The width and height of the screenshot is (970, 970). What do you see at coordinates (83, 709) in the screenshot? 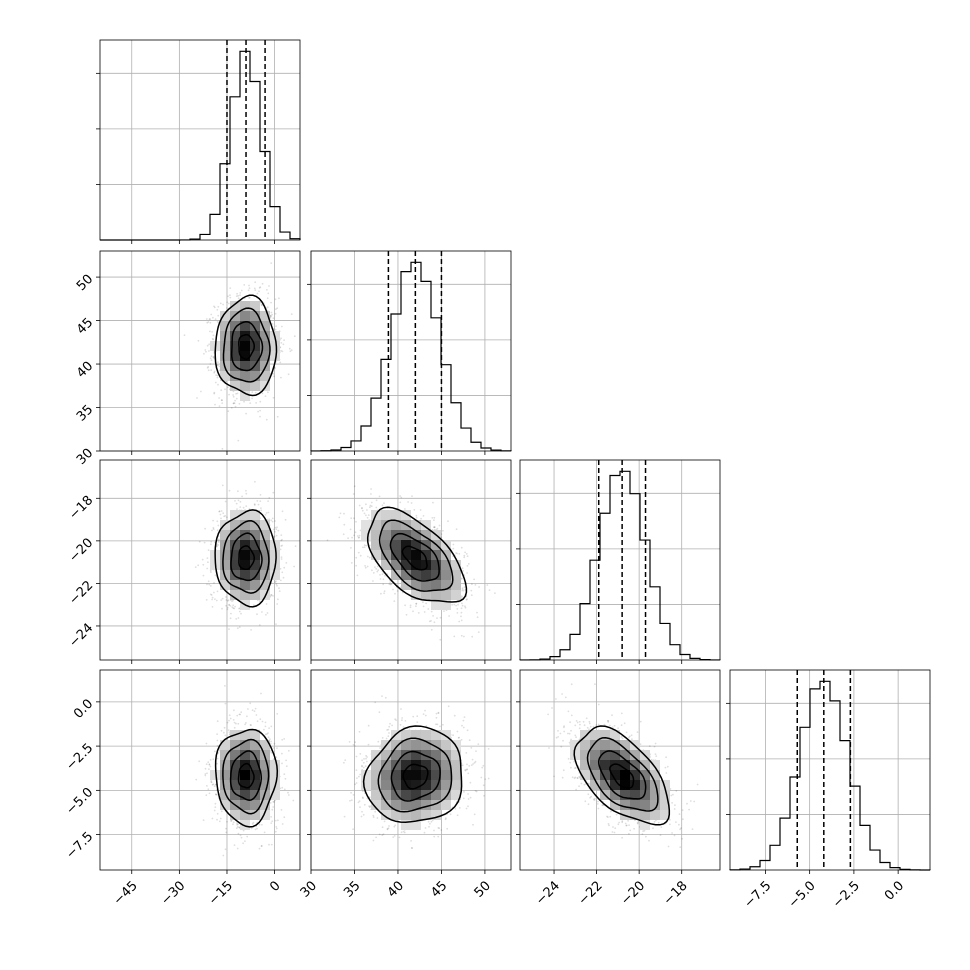
I see `y-tick-label-3-3: 0.0` at bounding box center [83, 709].